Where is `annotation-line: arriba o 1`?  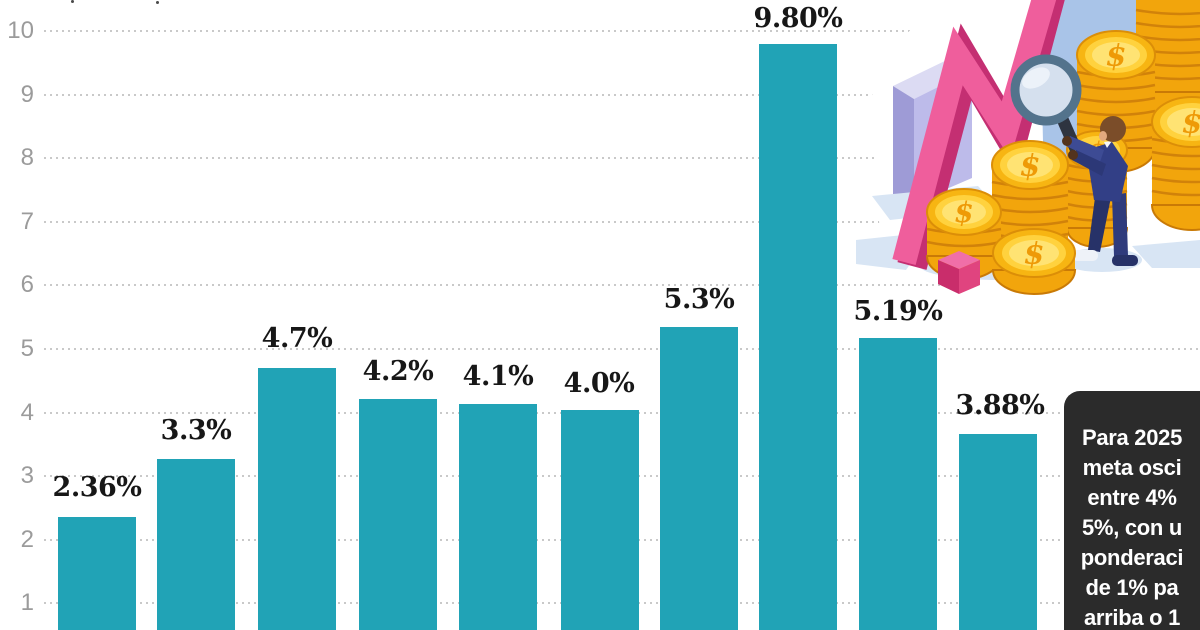
annotation-line: arriba o 1 is located at coordinates (1132, 617).